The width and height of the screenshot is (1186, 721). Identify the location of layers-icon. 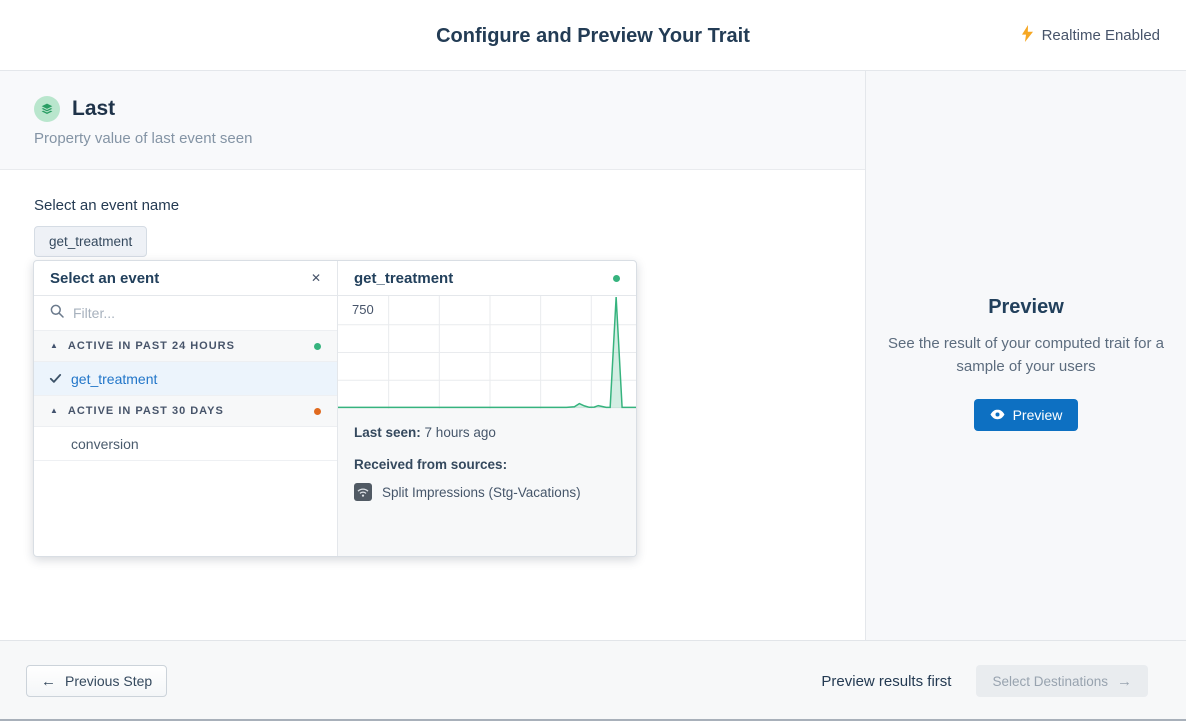
(47, 109).